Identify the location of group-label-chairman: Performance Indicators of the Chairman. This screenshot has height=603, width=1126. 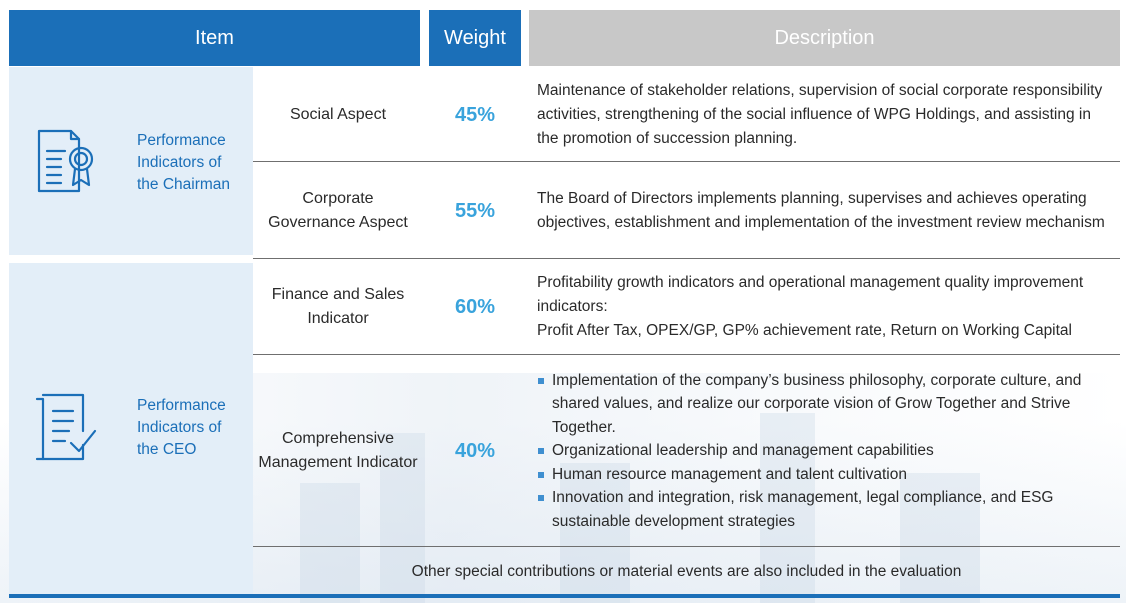
(184, 162).